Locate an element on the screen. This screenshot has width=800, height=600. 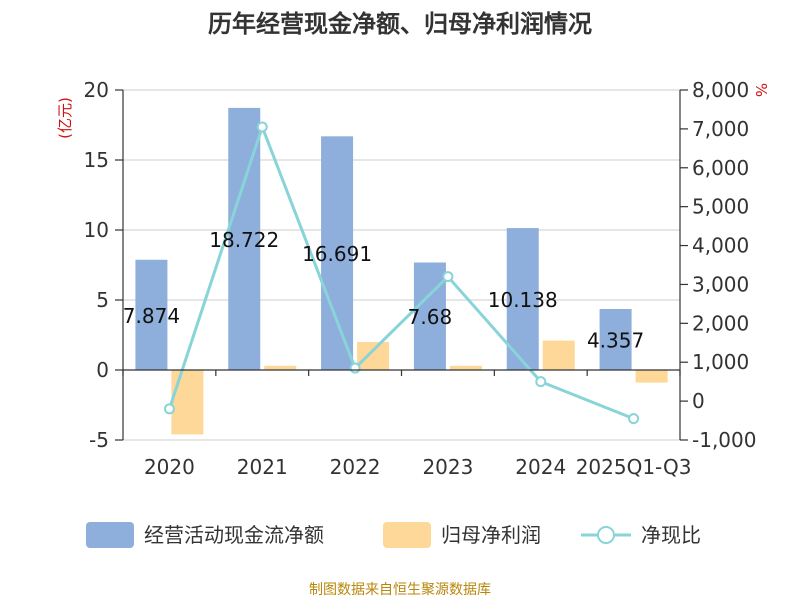
y-left-tick-label: 20 is located at coordinates (96, 90).